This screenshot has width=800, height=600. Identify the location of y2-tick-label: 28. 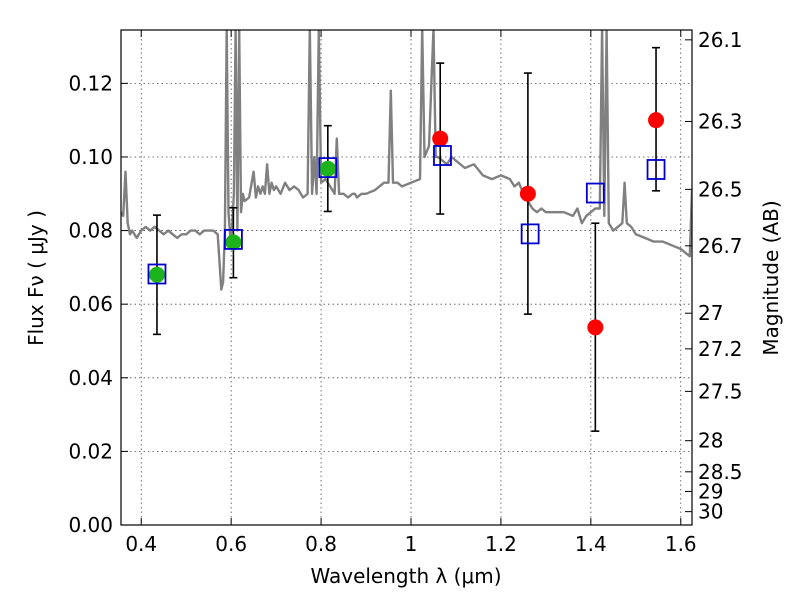
(710, 441).